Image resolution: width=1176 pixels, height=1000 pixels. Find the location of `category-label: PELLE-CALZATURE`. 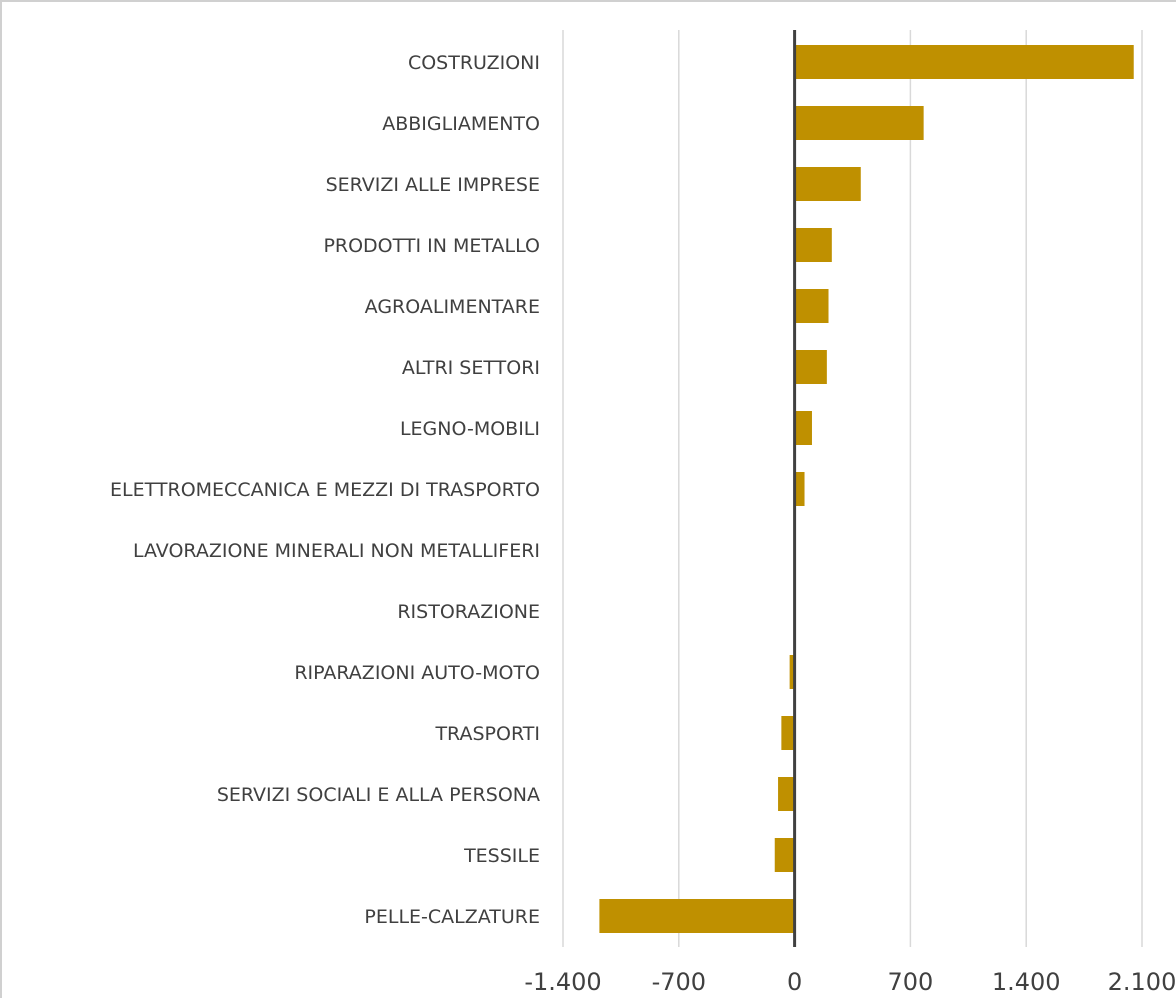

category-label: PELLE-CALZATURE is located at coordinates (452, 917).